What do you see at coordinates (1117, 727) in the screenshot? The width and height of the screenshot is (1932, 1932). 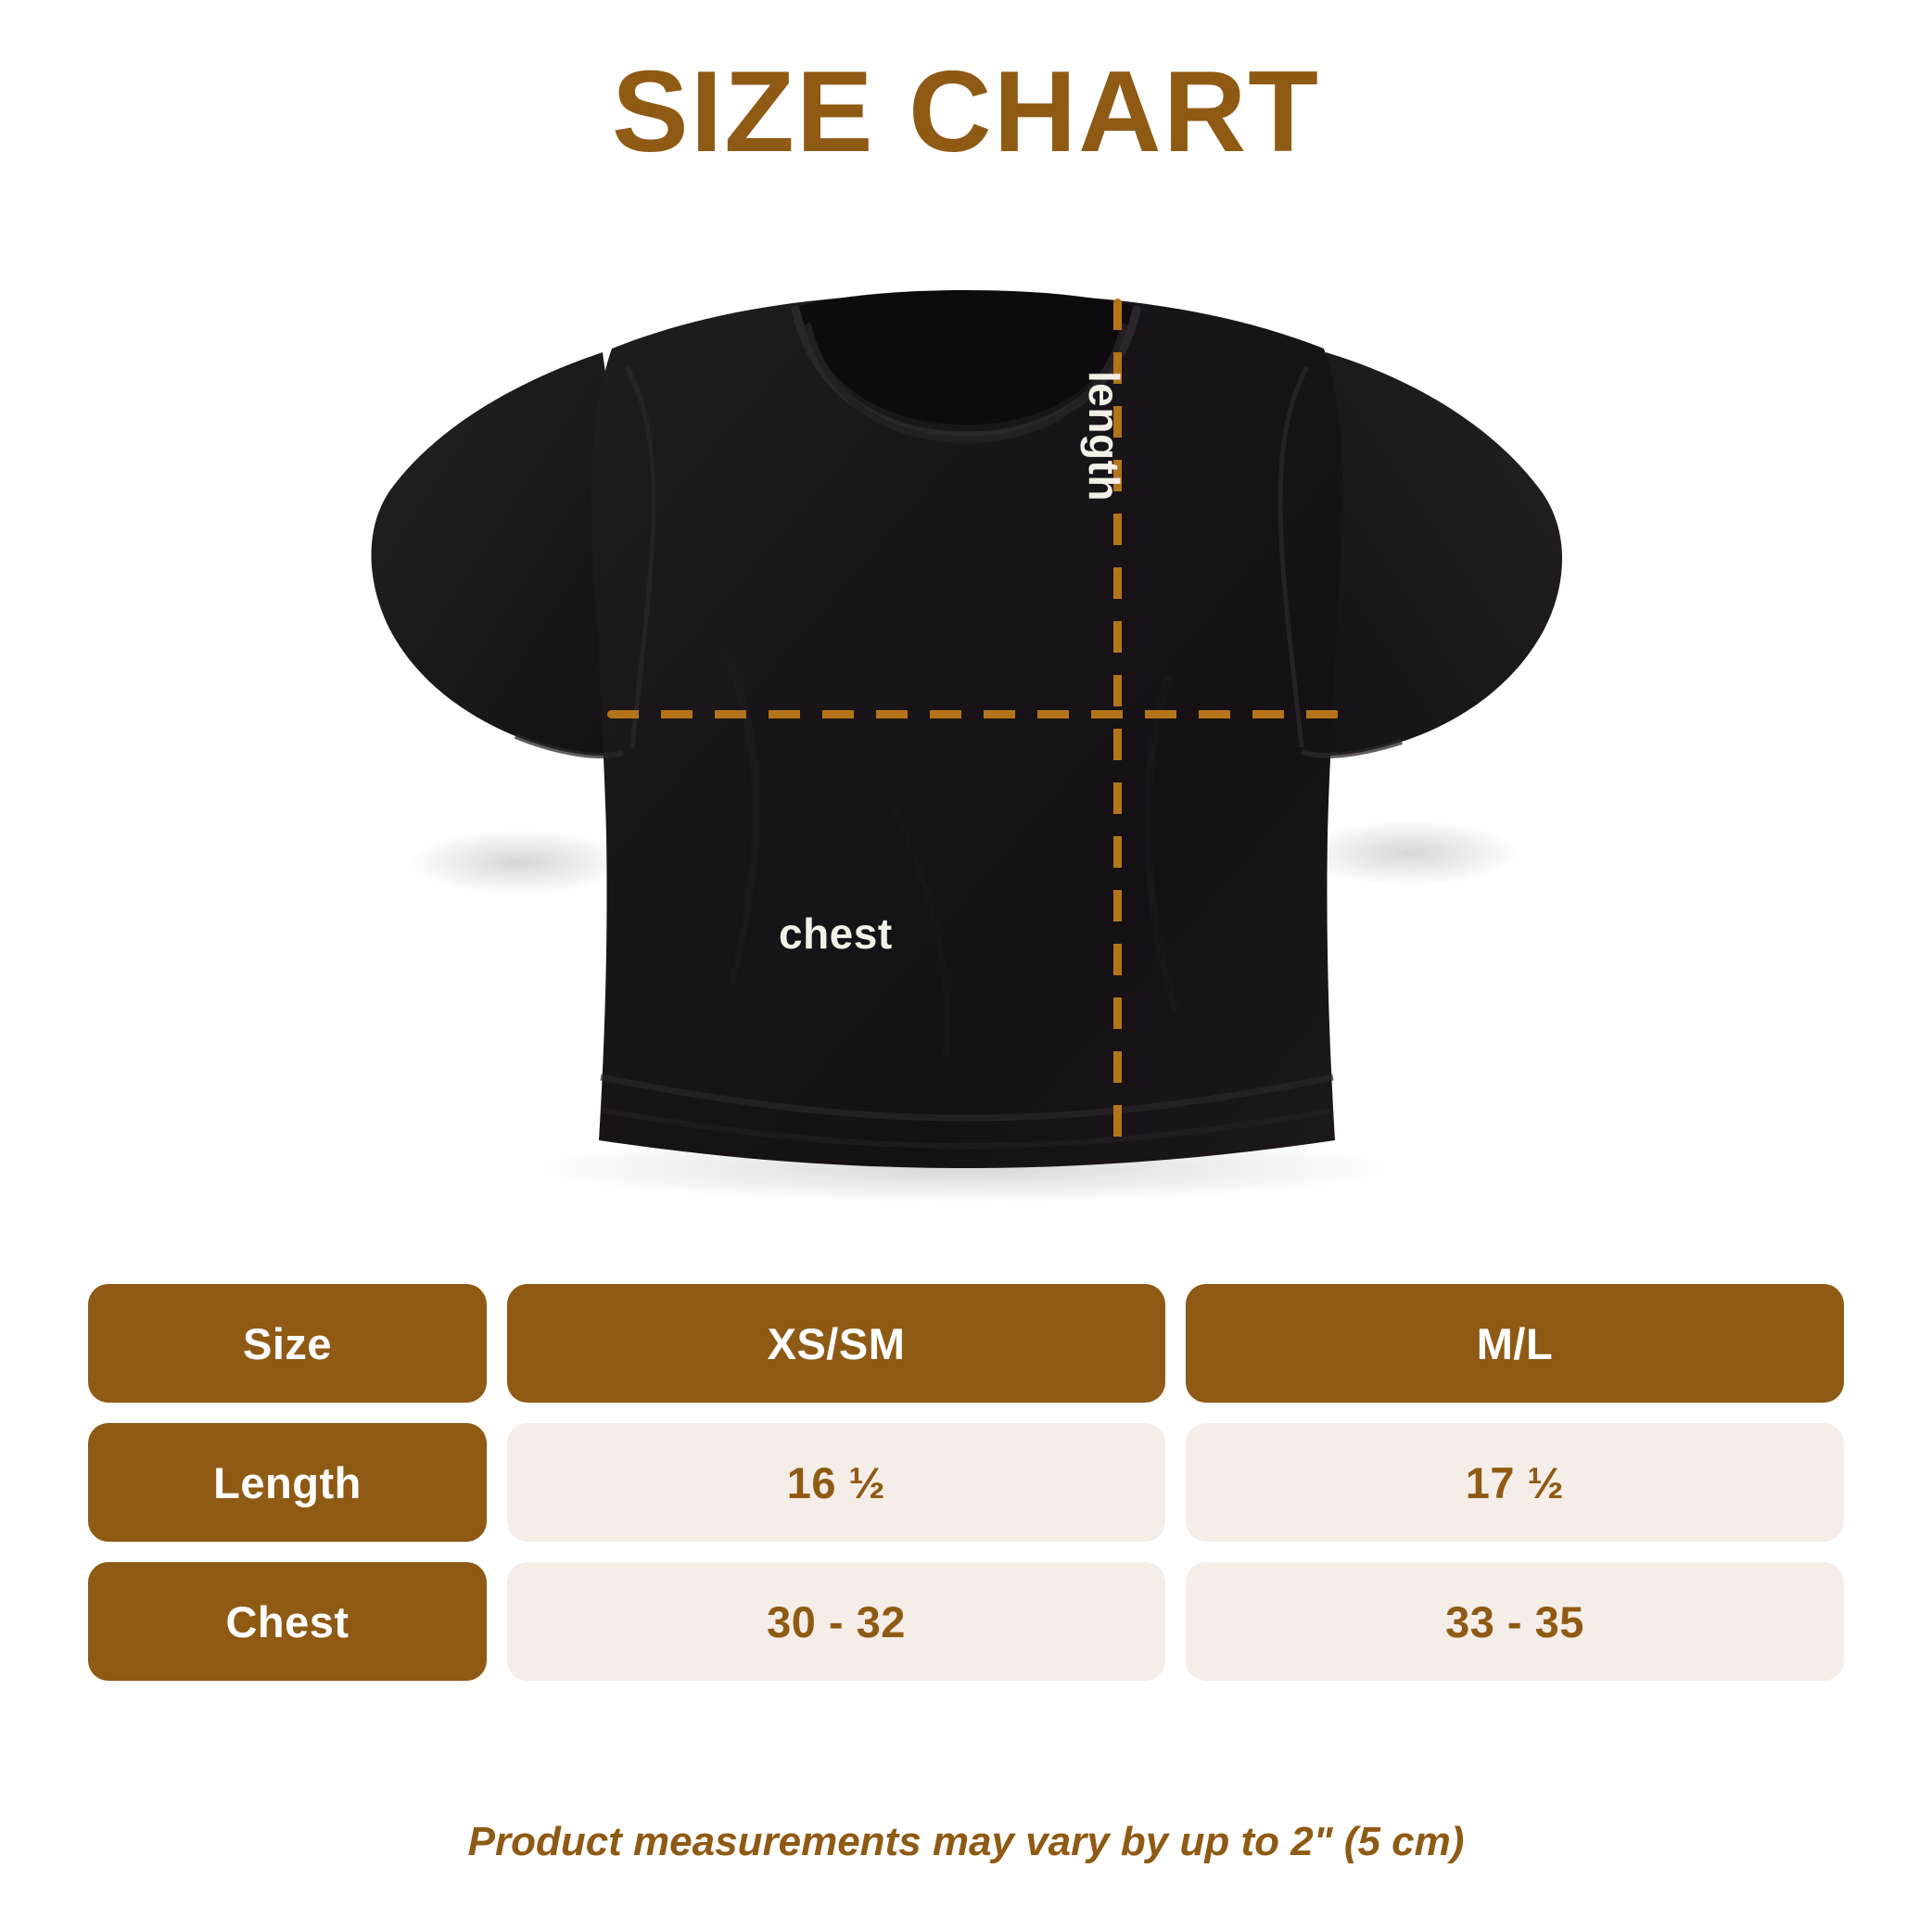 I see `length-measure-line` at bounding box center [1117, 727].